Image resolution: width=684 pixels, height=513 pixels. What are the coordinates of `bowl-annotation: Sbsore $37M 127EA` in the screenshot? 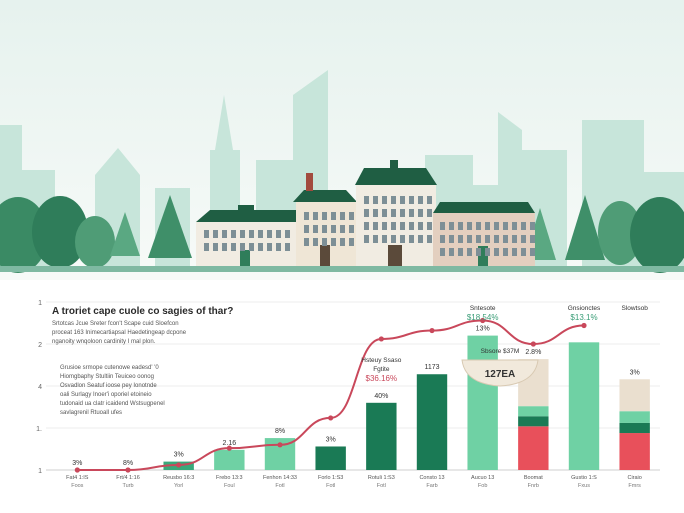 It's located at (500, 367).